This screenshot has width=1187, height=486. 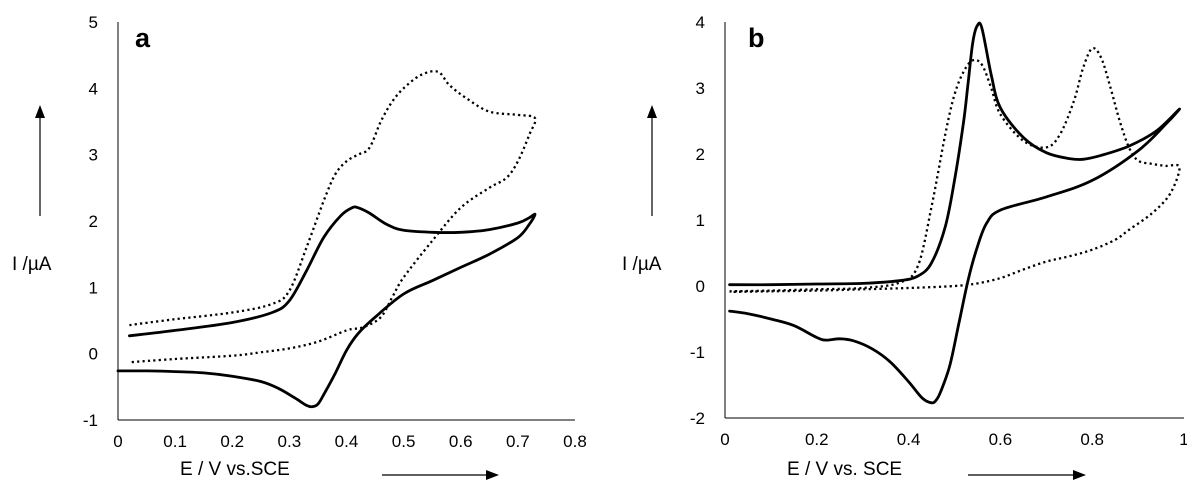 What do you see at coordinates (90, 420) in the screenshot?
I see `panel-a-y-tick-label: -1` at bounding box center [90, 420].